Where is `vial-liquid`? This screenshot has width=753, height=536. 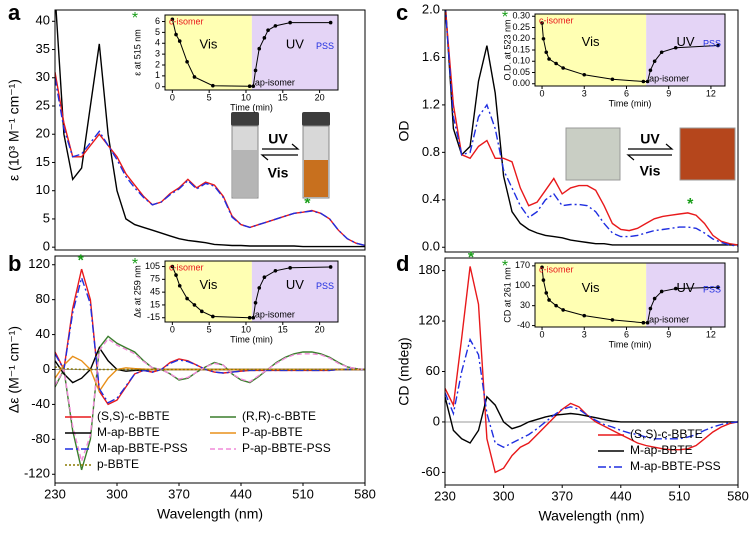 vial-liquid is located at coordinates (316, 178).